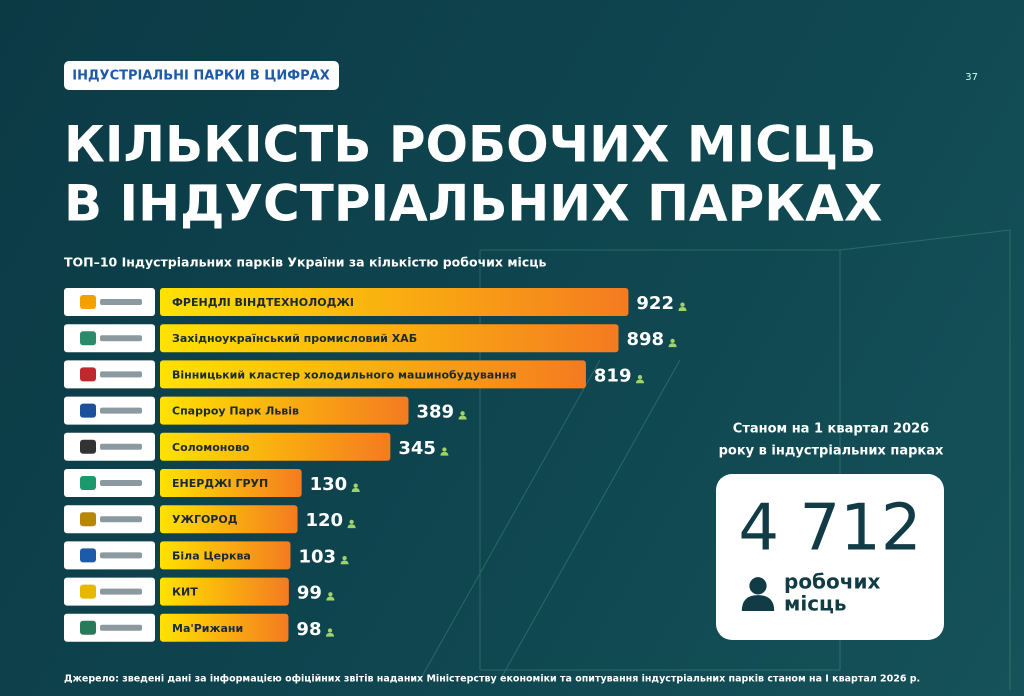 The image size is (1024, 696). I want to click on total-card, so click(830, 557).